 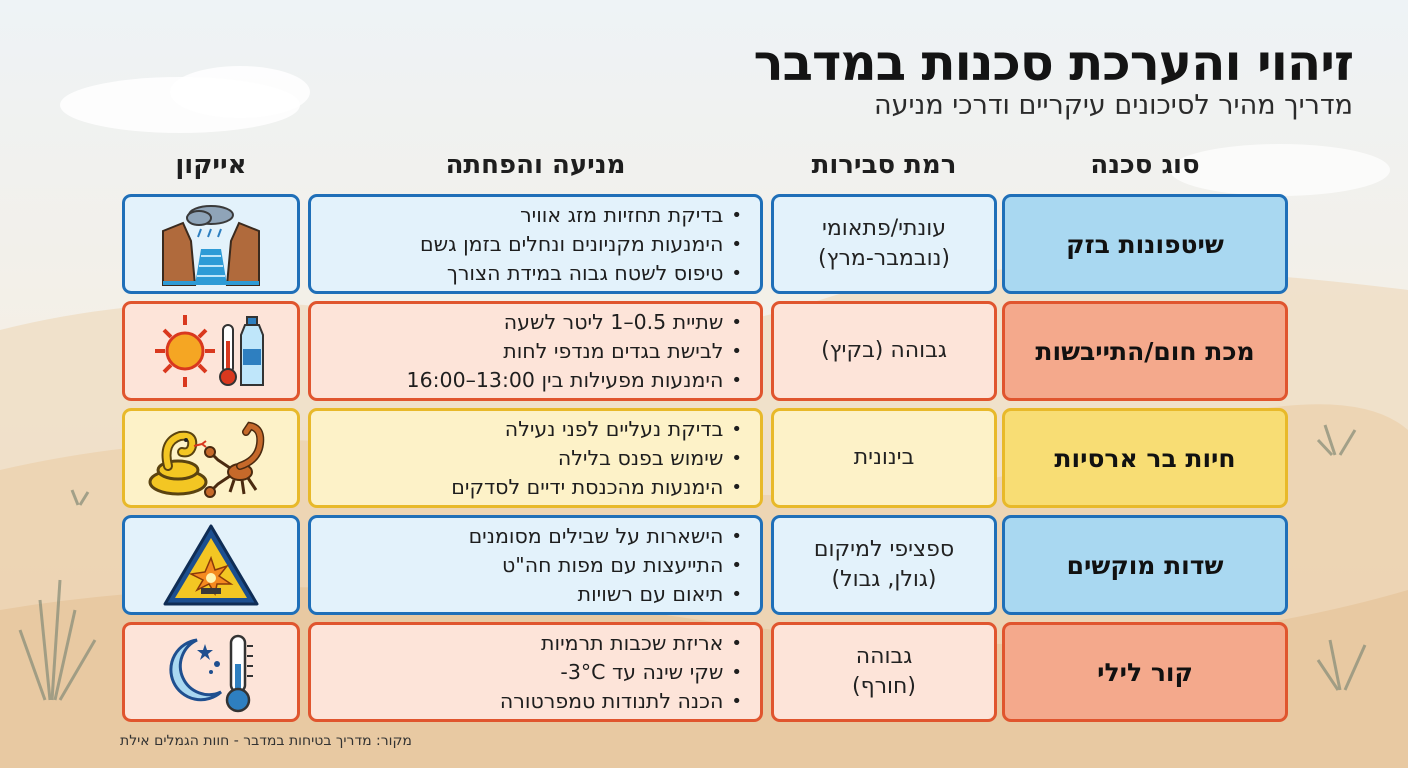 I want to click on probability-line: (נובמבר-מרץ), so click(x=884, y=258).